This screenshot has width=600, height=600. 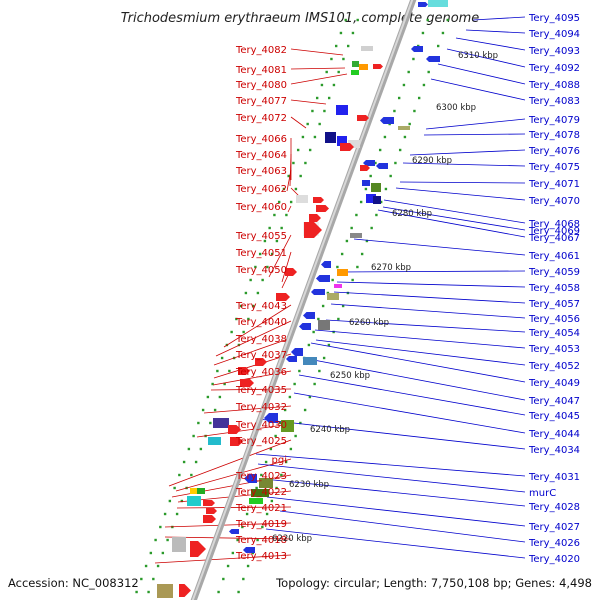 What do you see at coordinates (554, 383) in the screenshot?
I see `gene-label: Tery_4049` at bounding box center [554, 383].